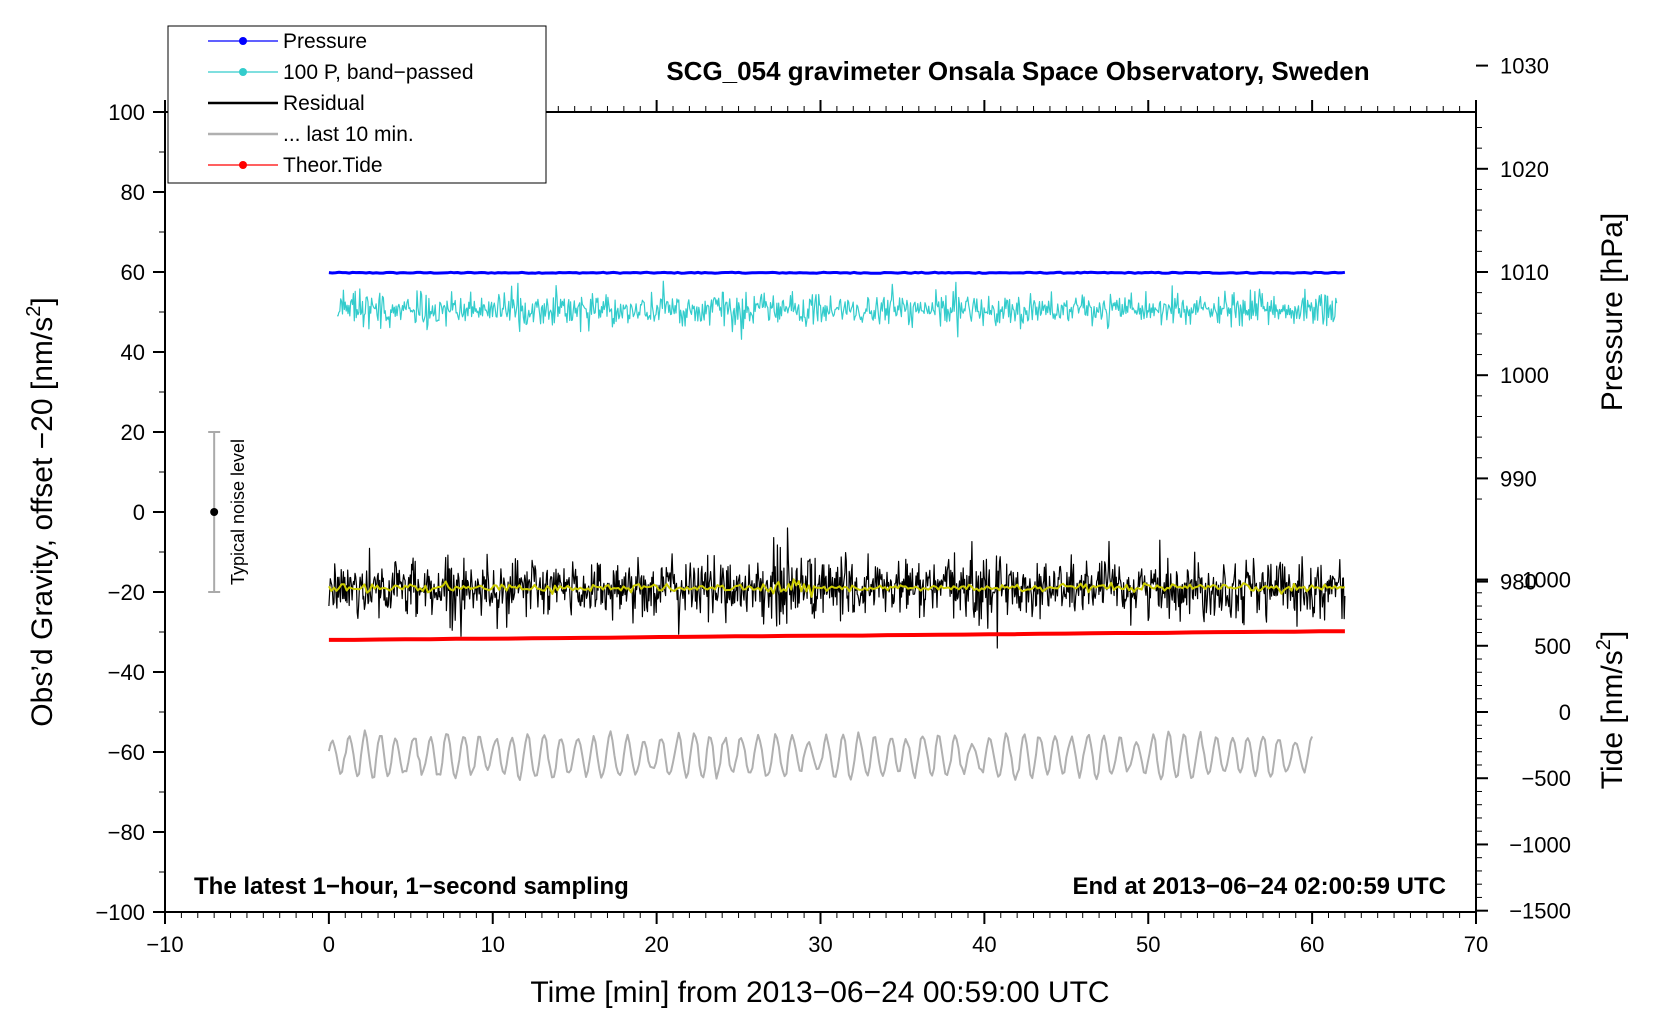 The image size is (1660, 1020). What do you see at coordinates (1524, 272) in the screenshot?
I see `pressure-tick-label: 1010` at bounding box center [1524, 272].